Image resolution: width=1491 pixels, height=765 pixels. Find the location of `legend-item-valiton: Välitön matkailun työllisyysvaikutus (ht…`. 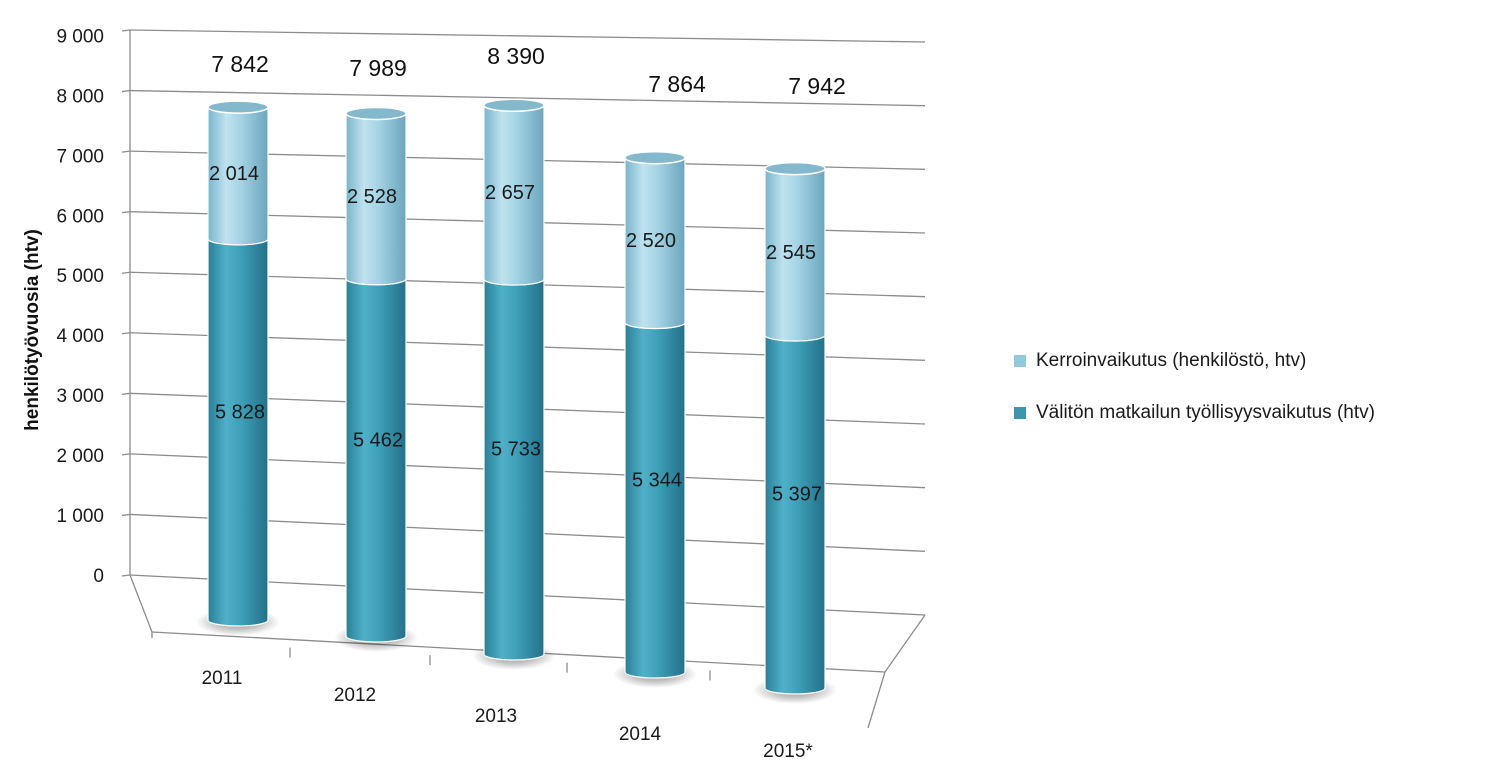

legend-item-valiton: Välitön matkailun työllisyysvaikutus (ht… is located at coordinates (1194, 413).